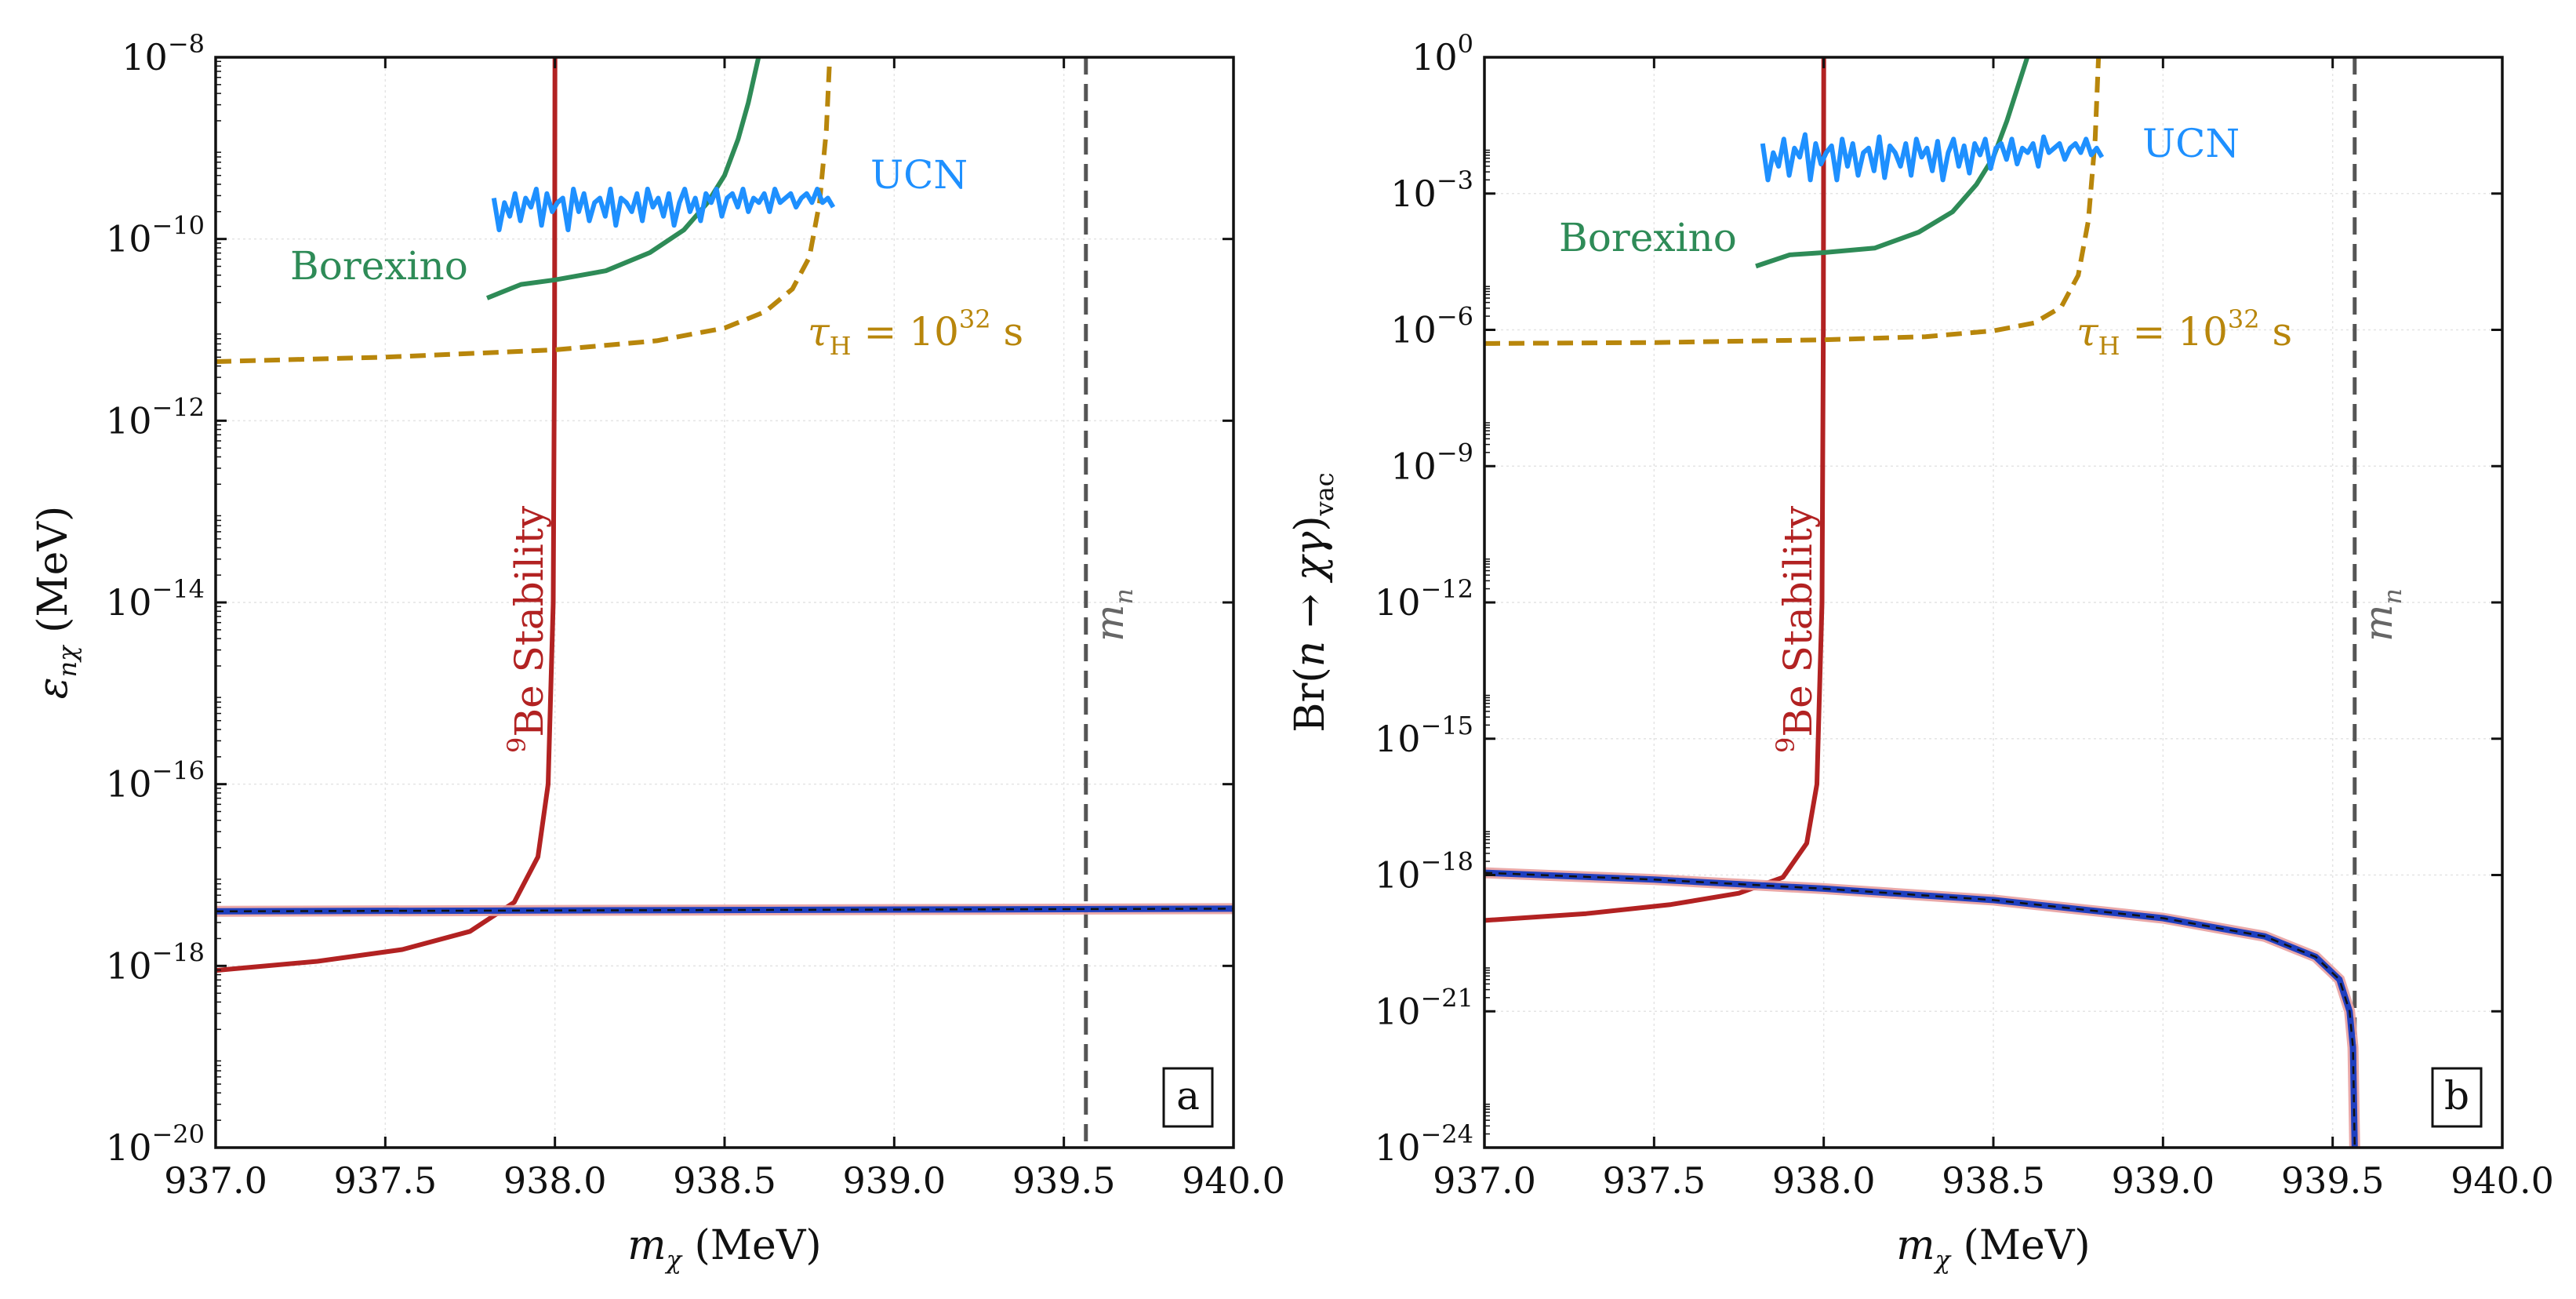  Describe the element at coordinates (1424, 1144) in the screenshot. I see `panel-b-y-tick-label: 10⁻²⁴` at that location.